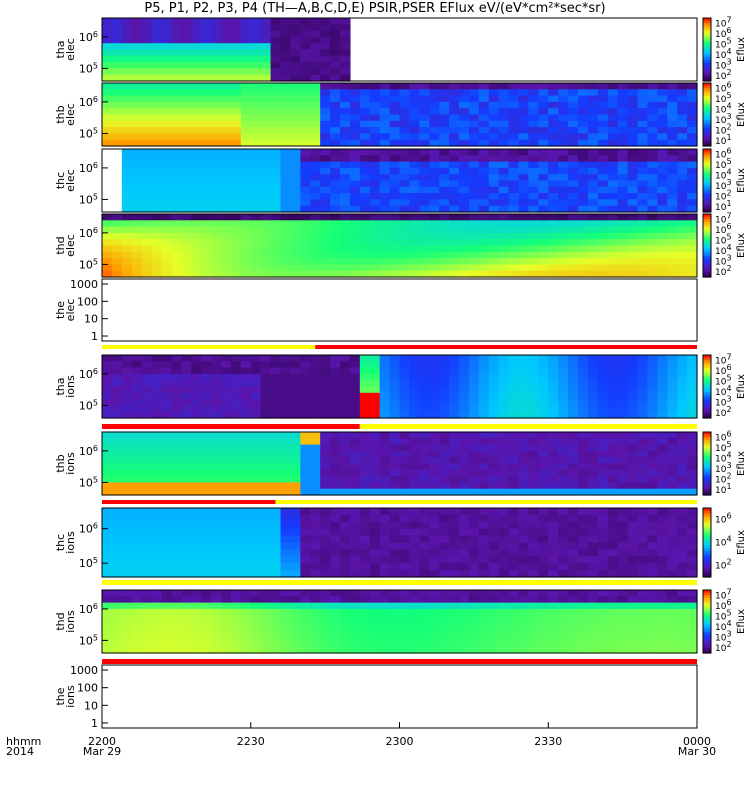 This screenshot has height=800, width=750. What do you see at coordinates (723, 564) in the screenshot?
I see `colorbar-tick-label: 10²` at bounding box center [723, 564].